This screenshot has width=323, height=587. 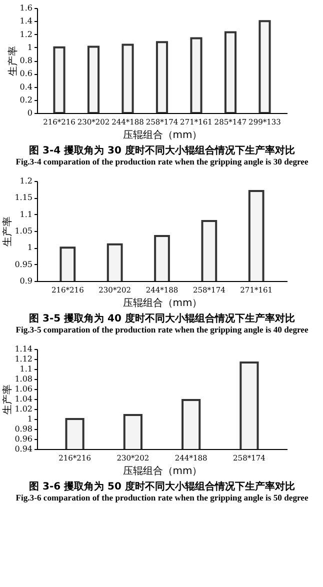 I want to click on y-tick-label: 1.05, so click(x=23, y=231).